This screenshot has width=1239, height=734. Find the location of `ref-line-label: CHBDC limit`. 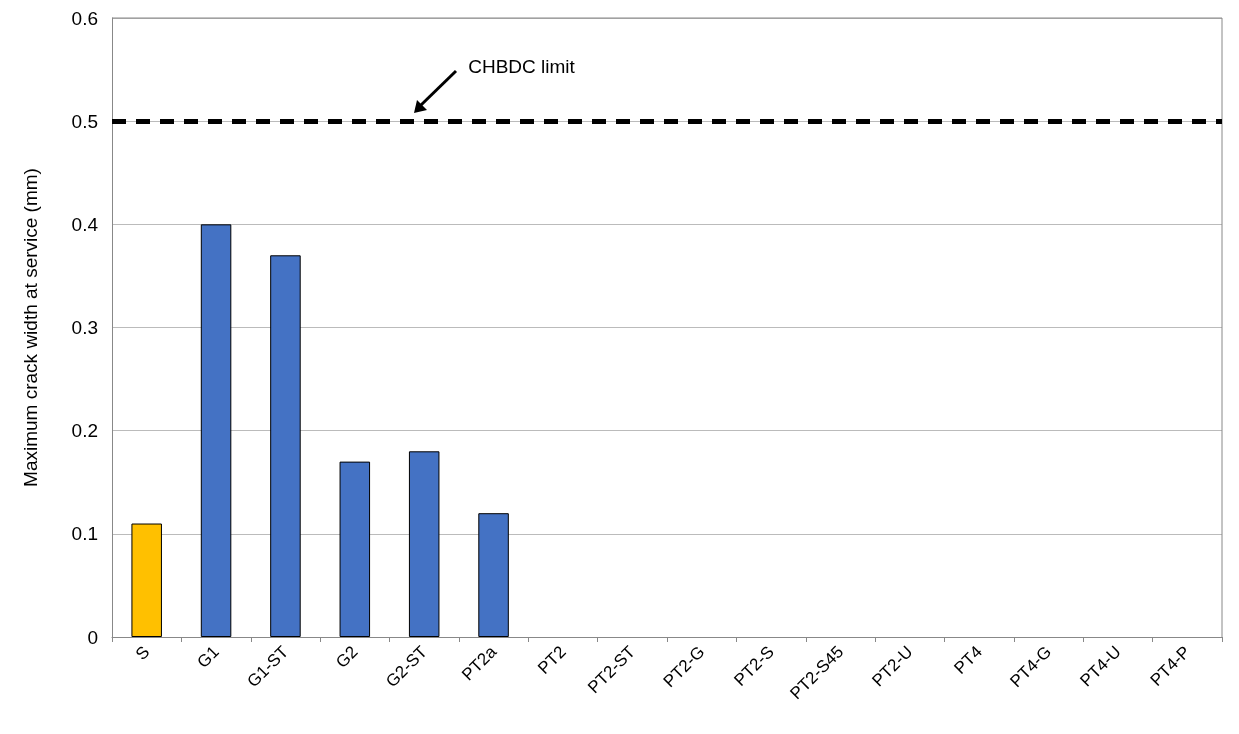

ref-line-label: CHBDC limit is located at coordinates (522, 67).